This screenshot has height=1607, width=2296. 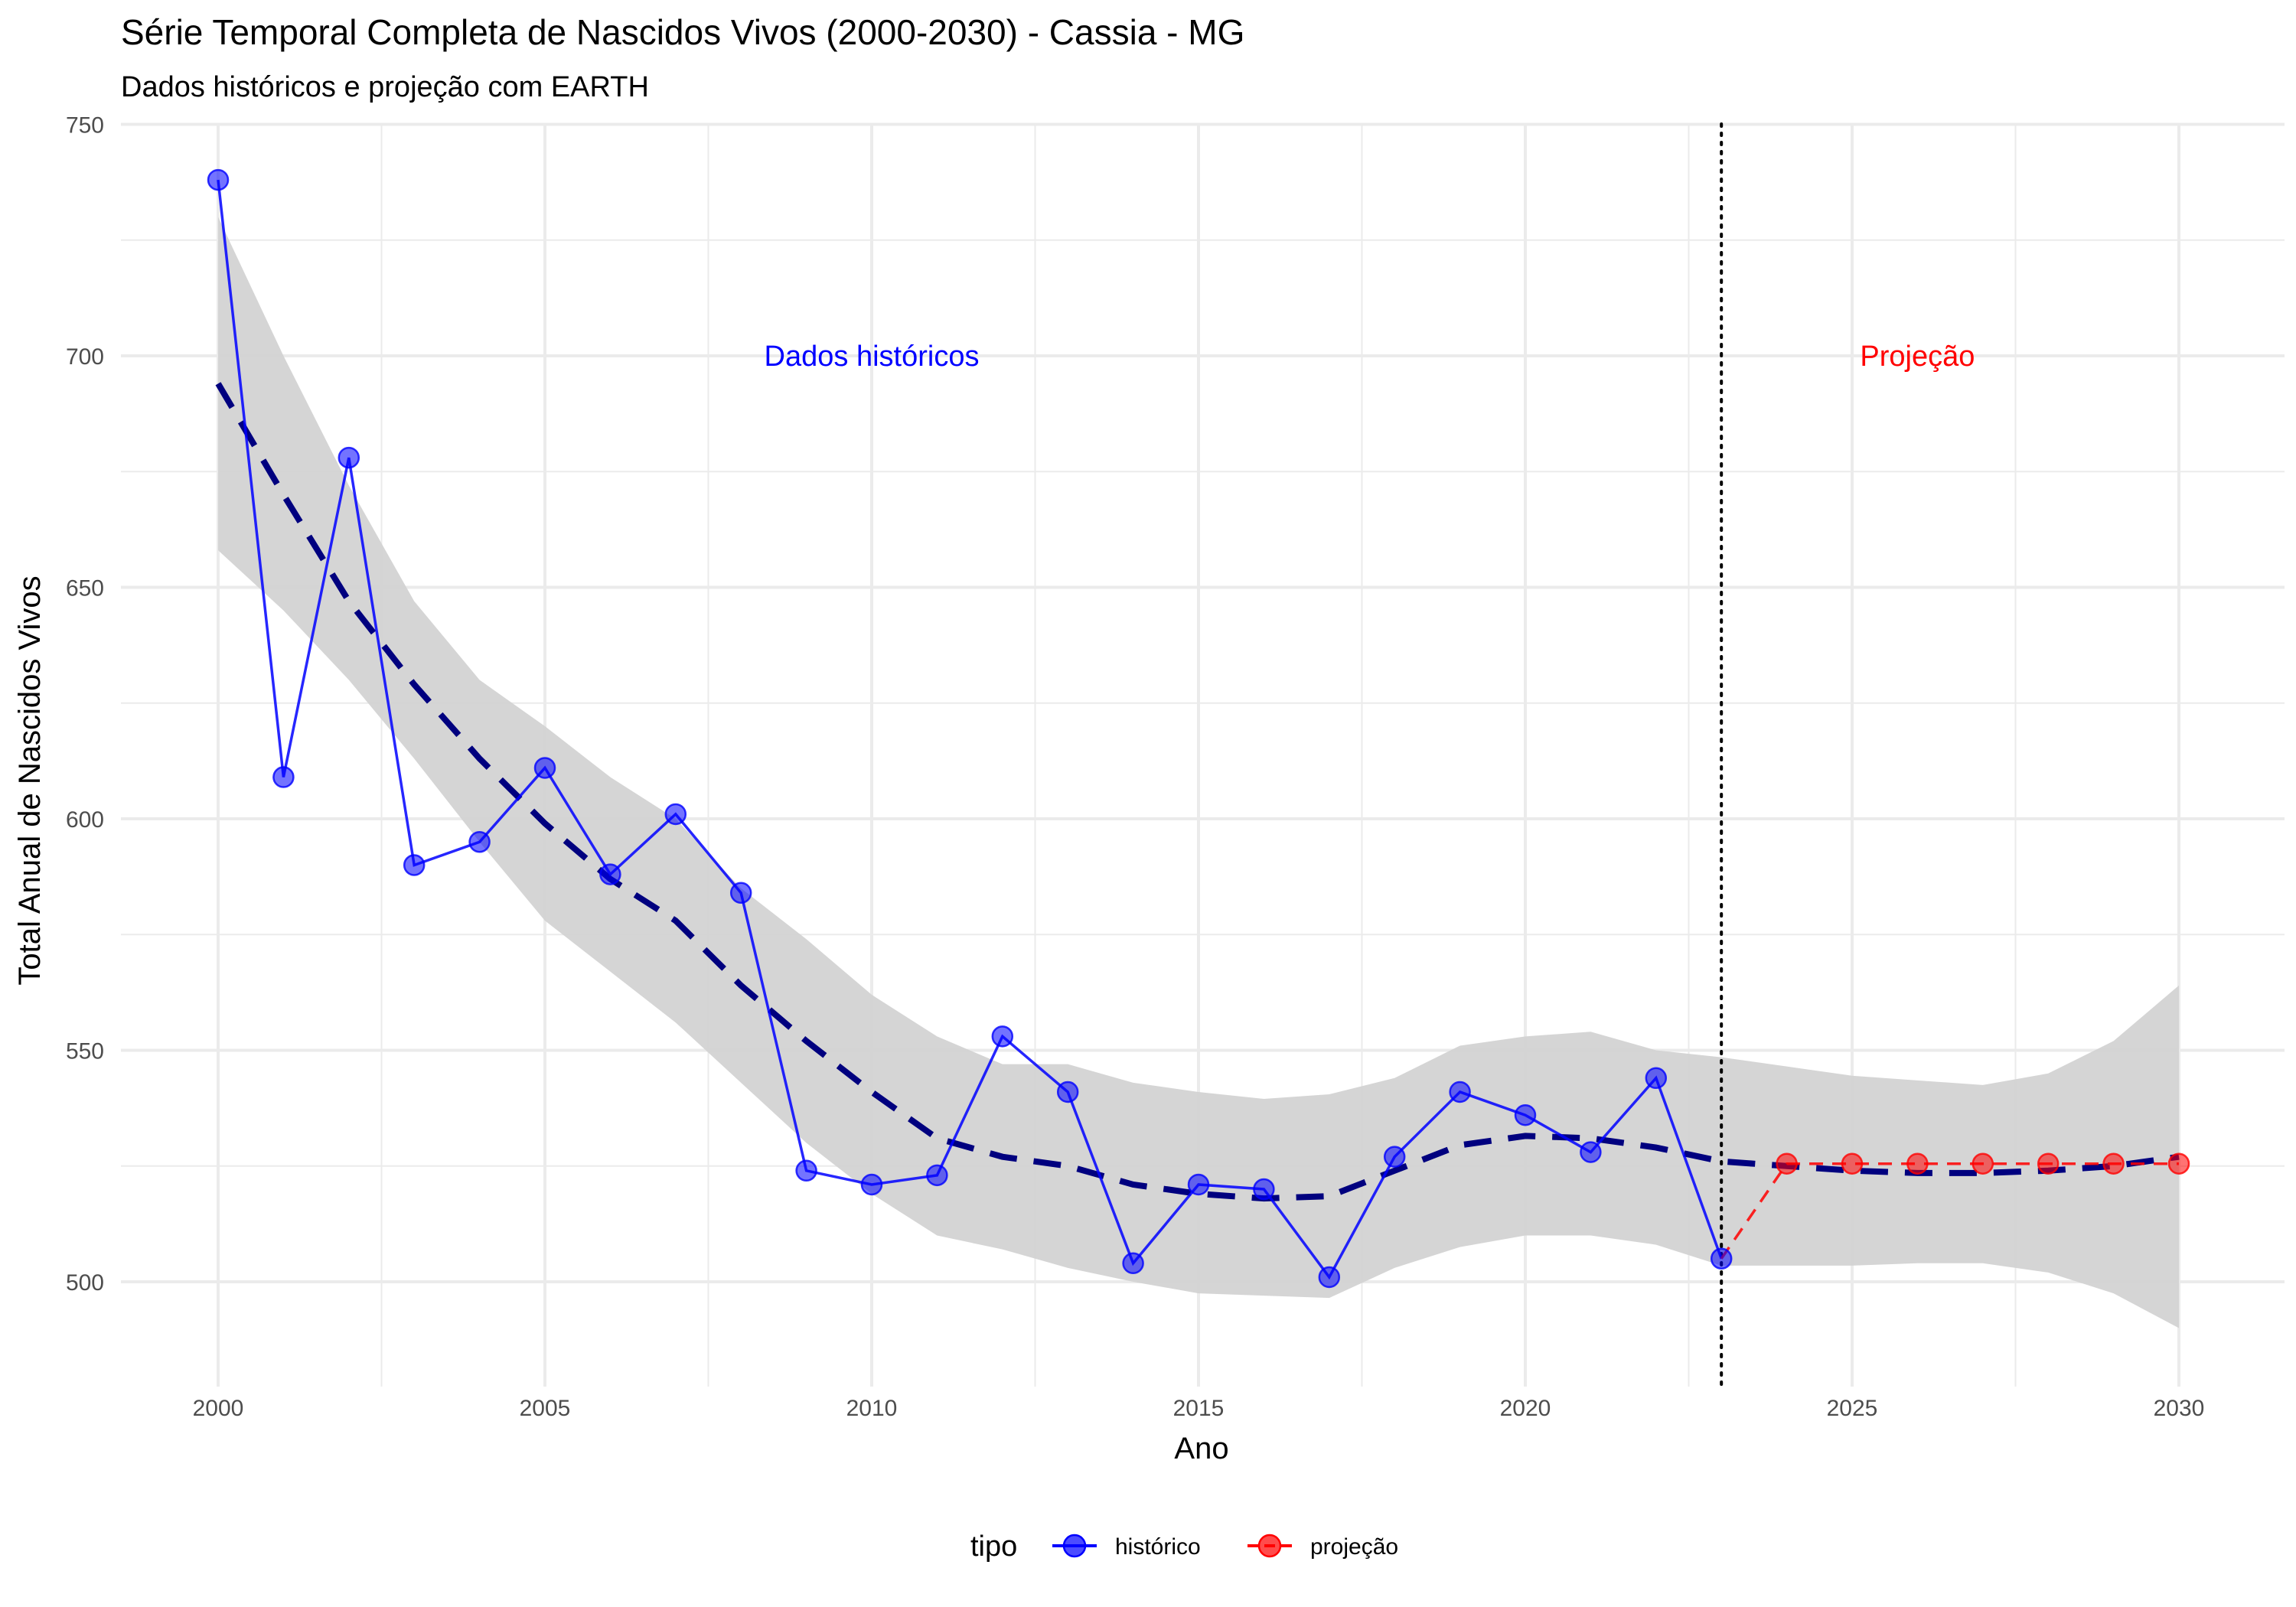 What do you see at coordinates (545, 1408) in the screenshot?
I see `x-tick-label: 2005` at bounding box center [545, 1408].